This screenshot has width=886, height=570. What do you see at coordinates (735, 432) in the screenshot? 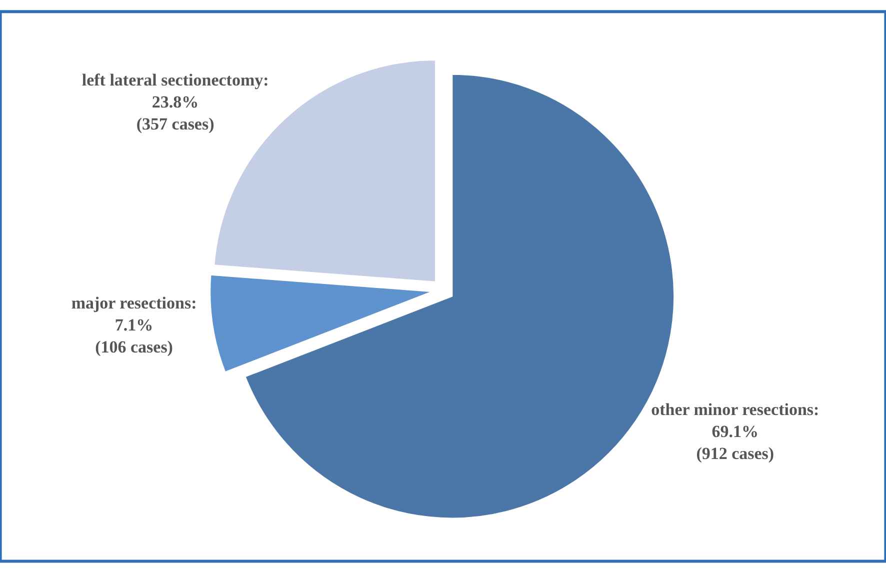
I see `slice-label: other minor resections: 69.1% (912 cases)` at bounding box center [735, 432].